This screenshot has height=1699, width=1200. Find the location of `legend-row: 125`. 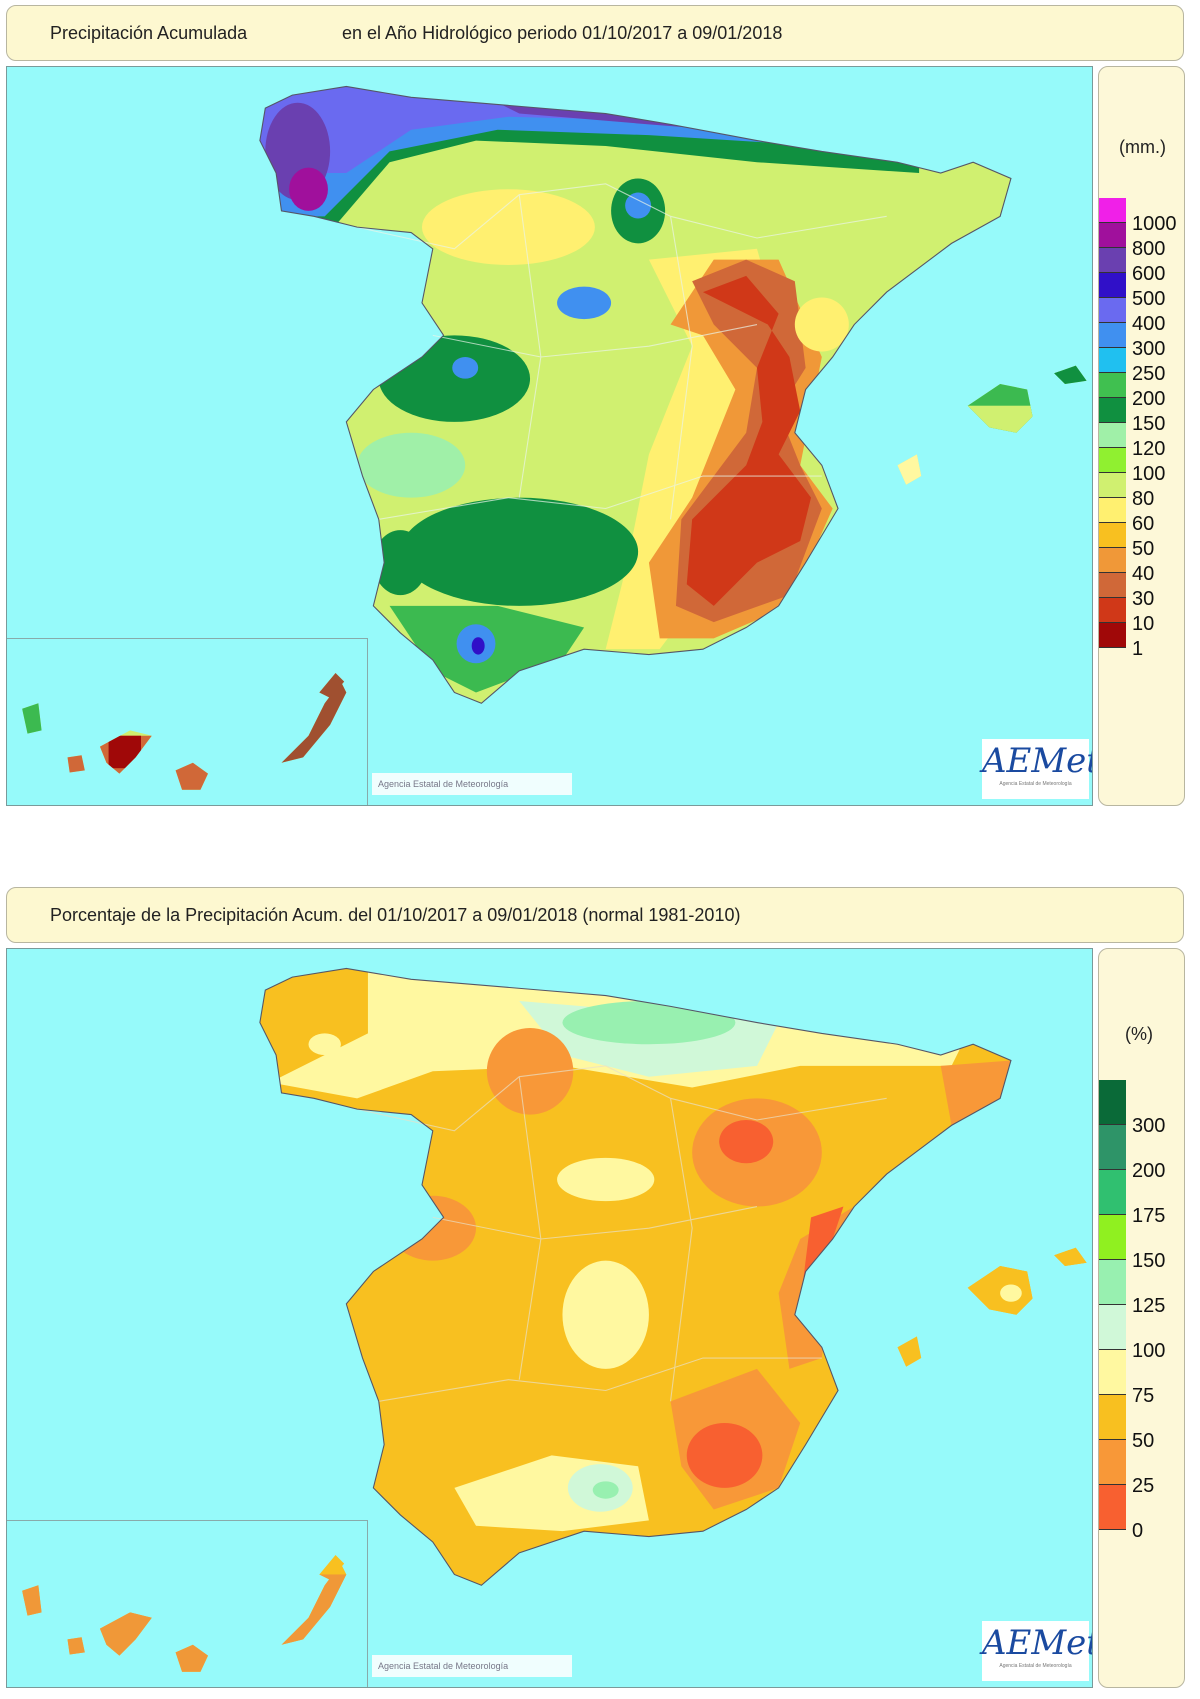

legend-row: 125 is located at coordinates (1142, 1288).